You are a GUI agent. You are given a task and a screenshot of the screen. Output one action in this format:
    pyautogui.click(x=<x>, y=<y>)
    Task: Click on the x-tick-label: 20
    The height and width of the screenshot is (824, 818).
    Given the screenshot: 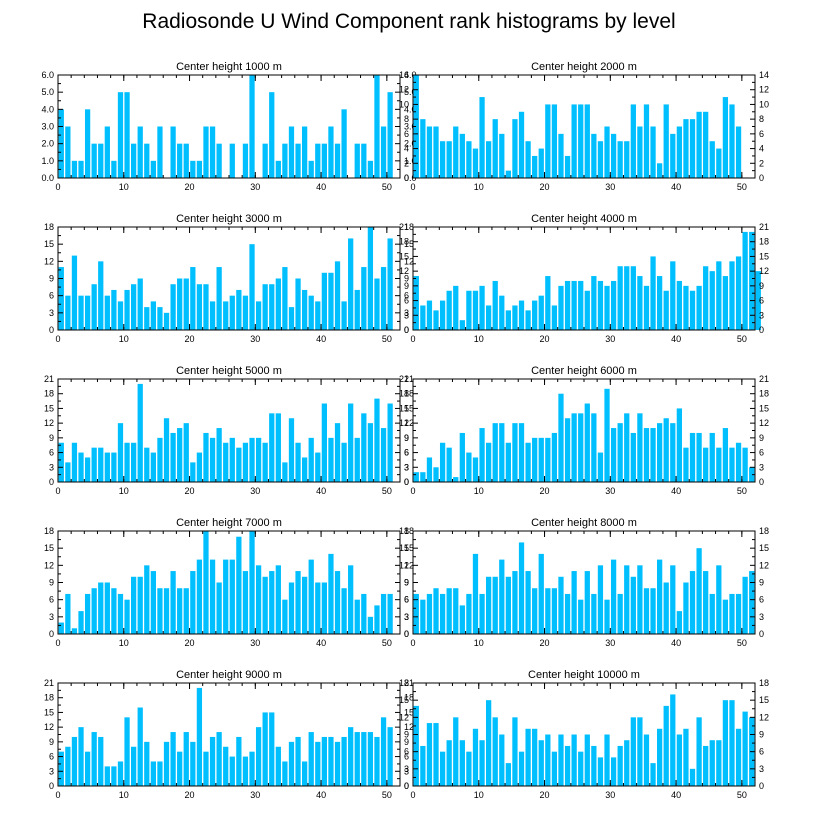 What is the action you would take?
    pyautogui.click(x=190, y=187)
    